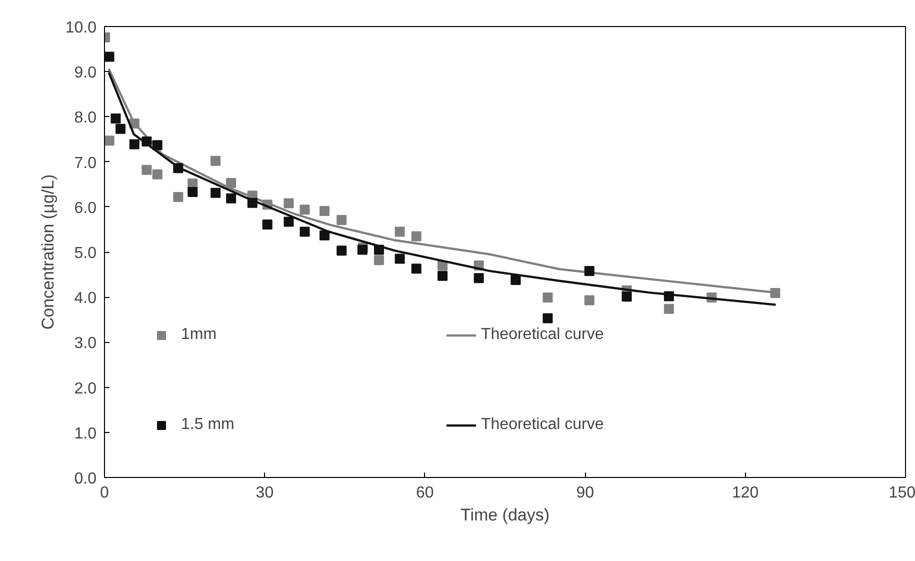 The width and height of the screenshot is (915, 561). Describe the element at coordinates (585, 493) in the screenshot. I see `x-tick-label: 90` at that location.